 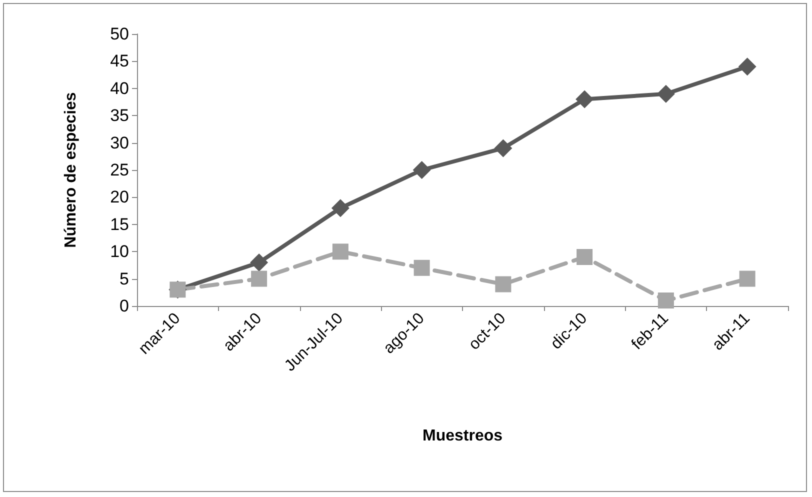 I want to click on y-tick-label: 10, so click(x=119, y=252).